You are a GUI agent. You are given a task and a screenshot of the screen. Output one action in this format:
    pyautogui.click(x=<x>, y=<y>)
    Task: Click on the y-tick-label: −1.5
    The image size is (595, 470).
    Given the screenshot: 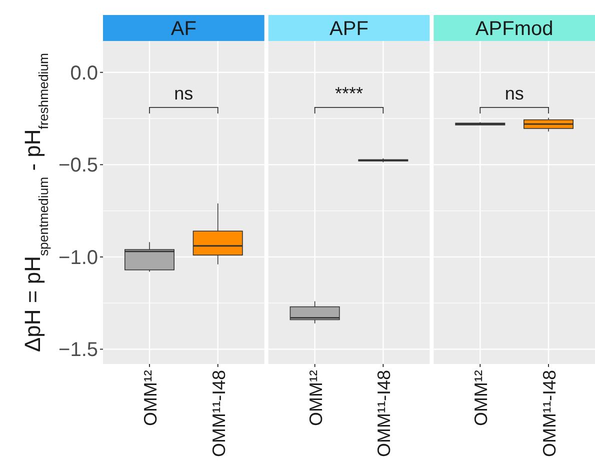 What is the action you would take?
    pyautogui.click(x=78, y=350)
    